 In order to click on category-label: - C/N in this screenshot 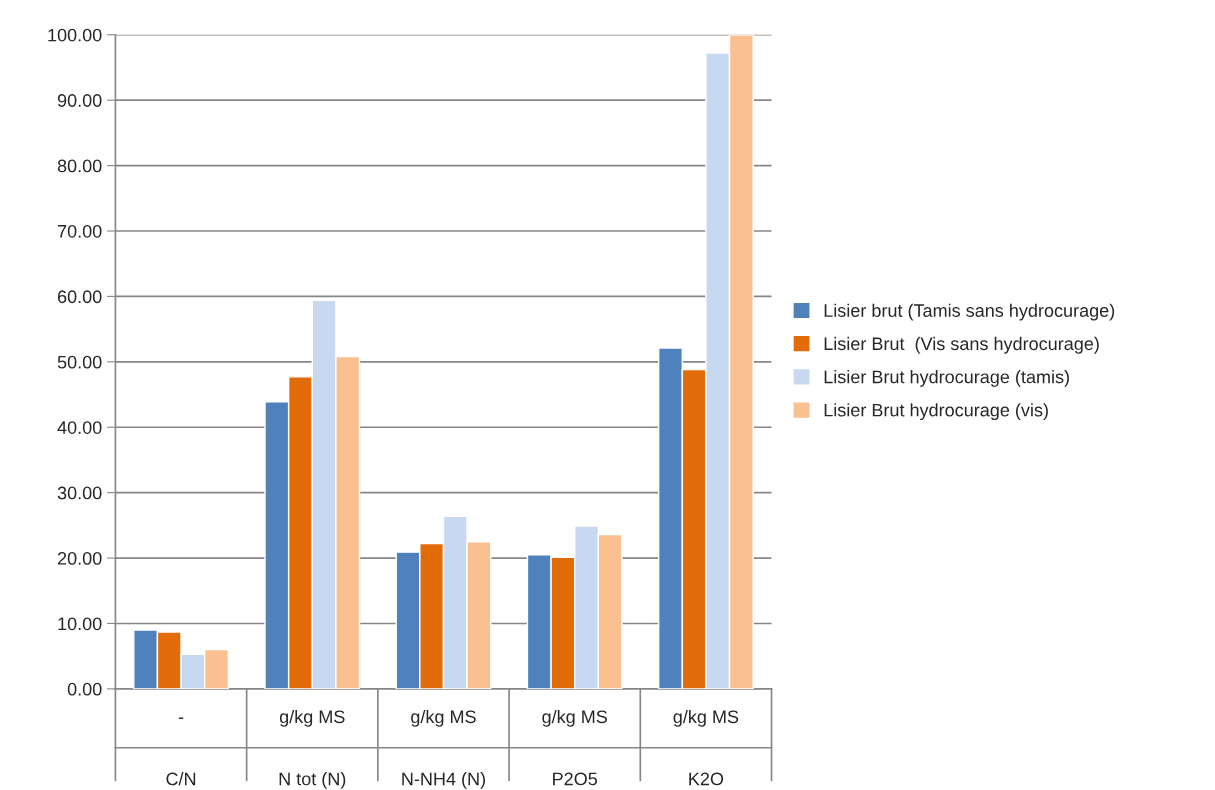, I will do `click(181, 751)`.